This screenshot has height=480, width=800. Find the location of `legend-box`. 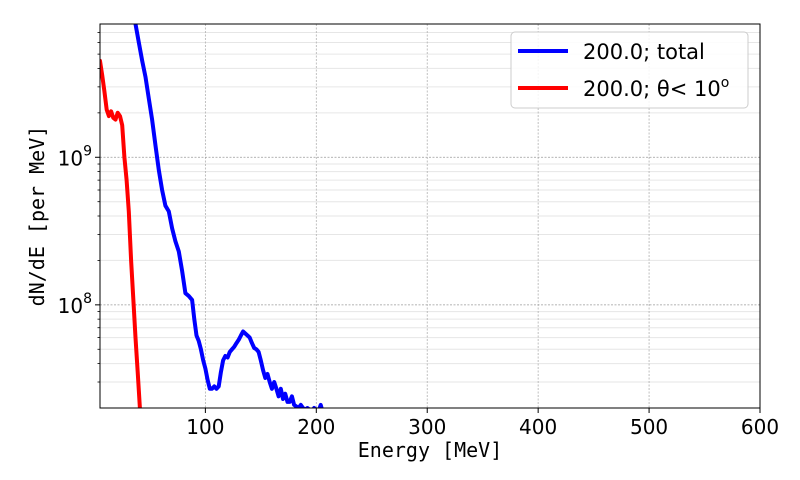

legend-box is located at coordinates (629, 70).